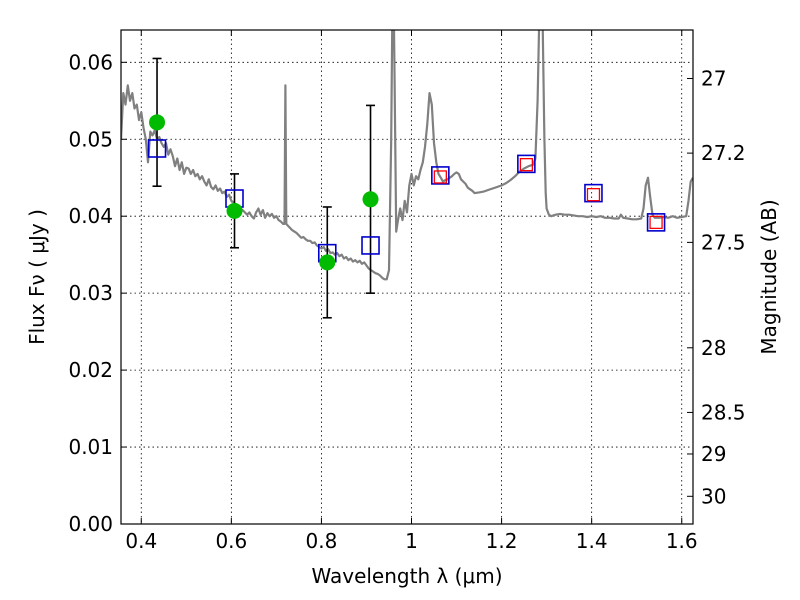  Describe the element at coordinates (264, 192) in the screenshot. I see `observed-photometry-markers` at that location.